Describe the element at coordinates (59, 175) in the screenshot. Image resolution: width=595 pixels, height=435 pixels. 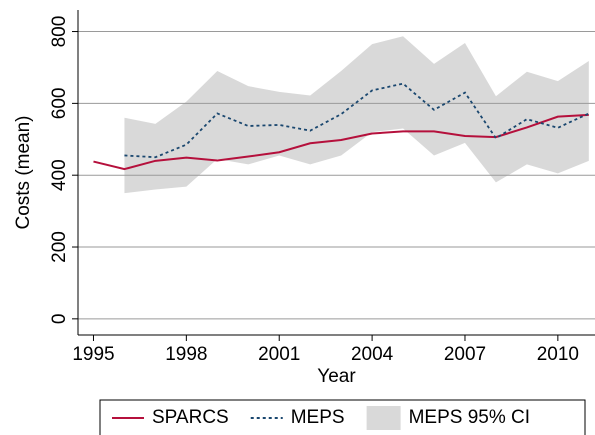
I see `y-tick-label: 400` at that location.